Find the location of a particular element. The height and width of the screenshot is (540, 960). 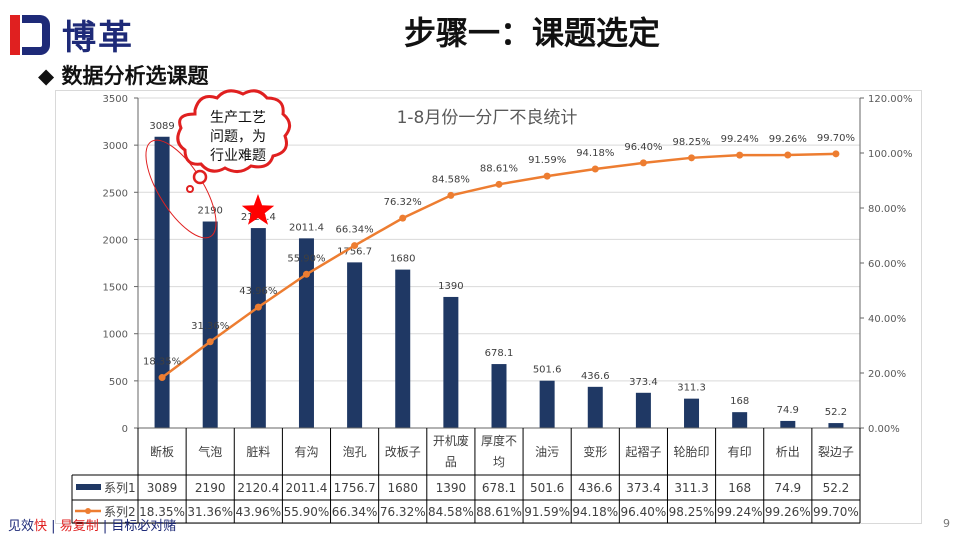

bar-data-label: 501.6 is located at coordinates (547, 370).